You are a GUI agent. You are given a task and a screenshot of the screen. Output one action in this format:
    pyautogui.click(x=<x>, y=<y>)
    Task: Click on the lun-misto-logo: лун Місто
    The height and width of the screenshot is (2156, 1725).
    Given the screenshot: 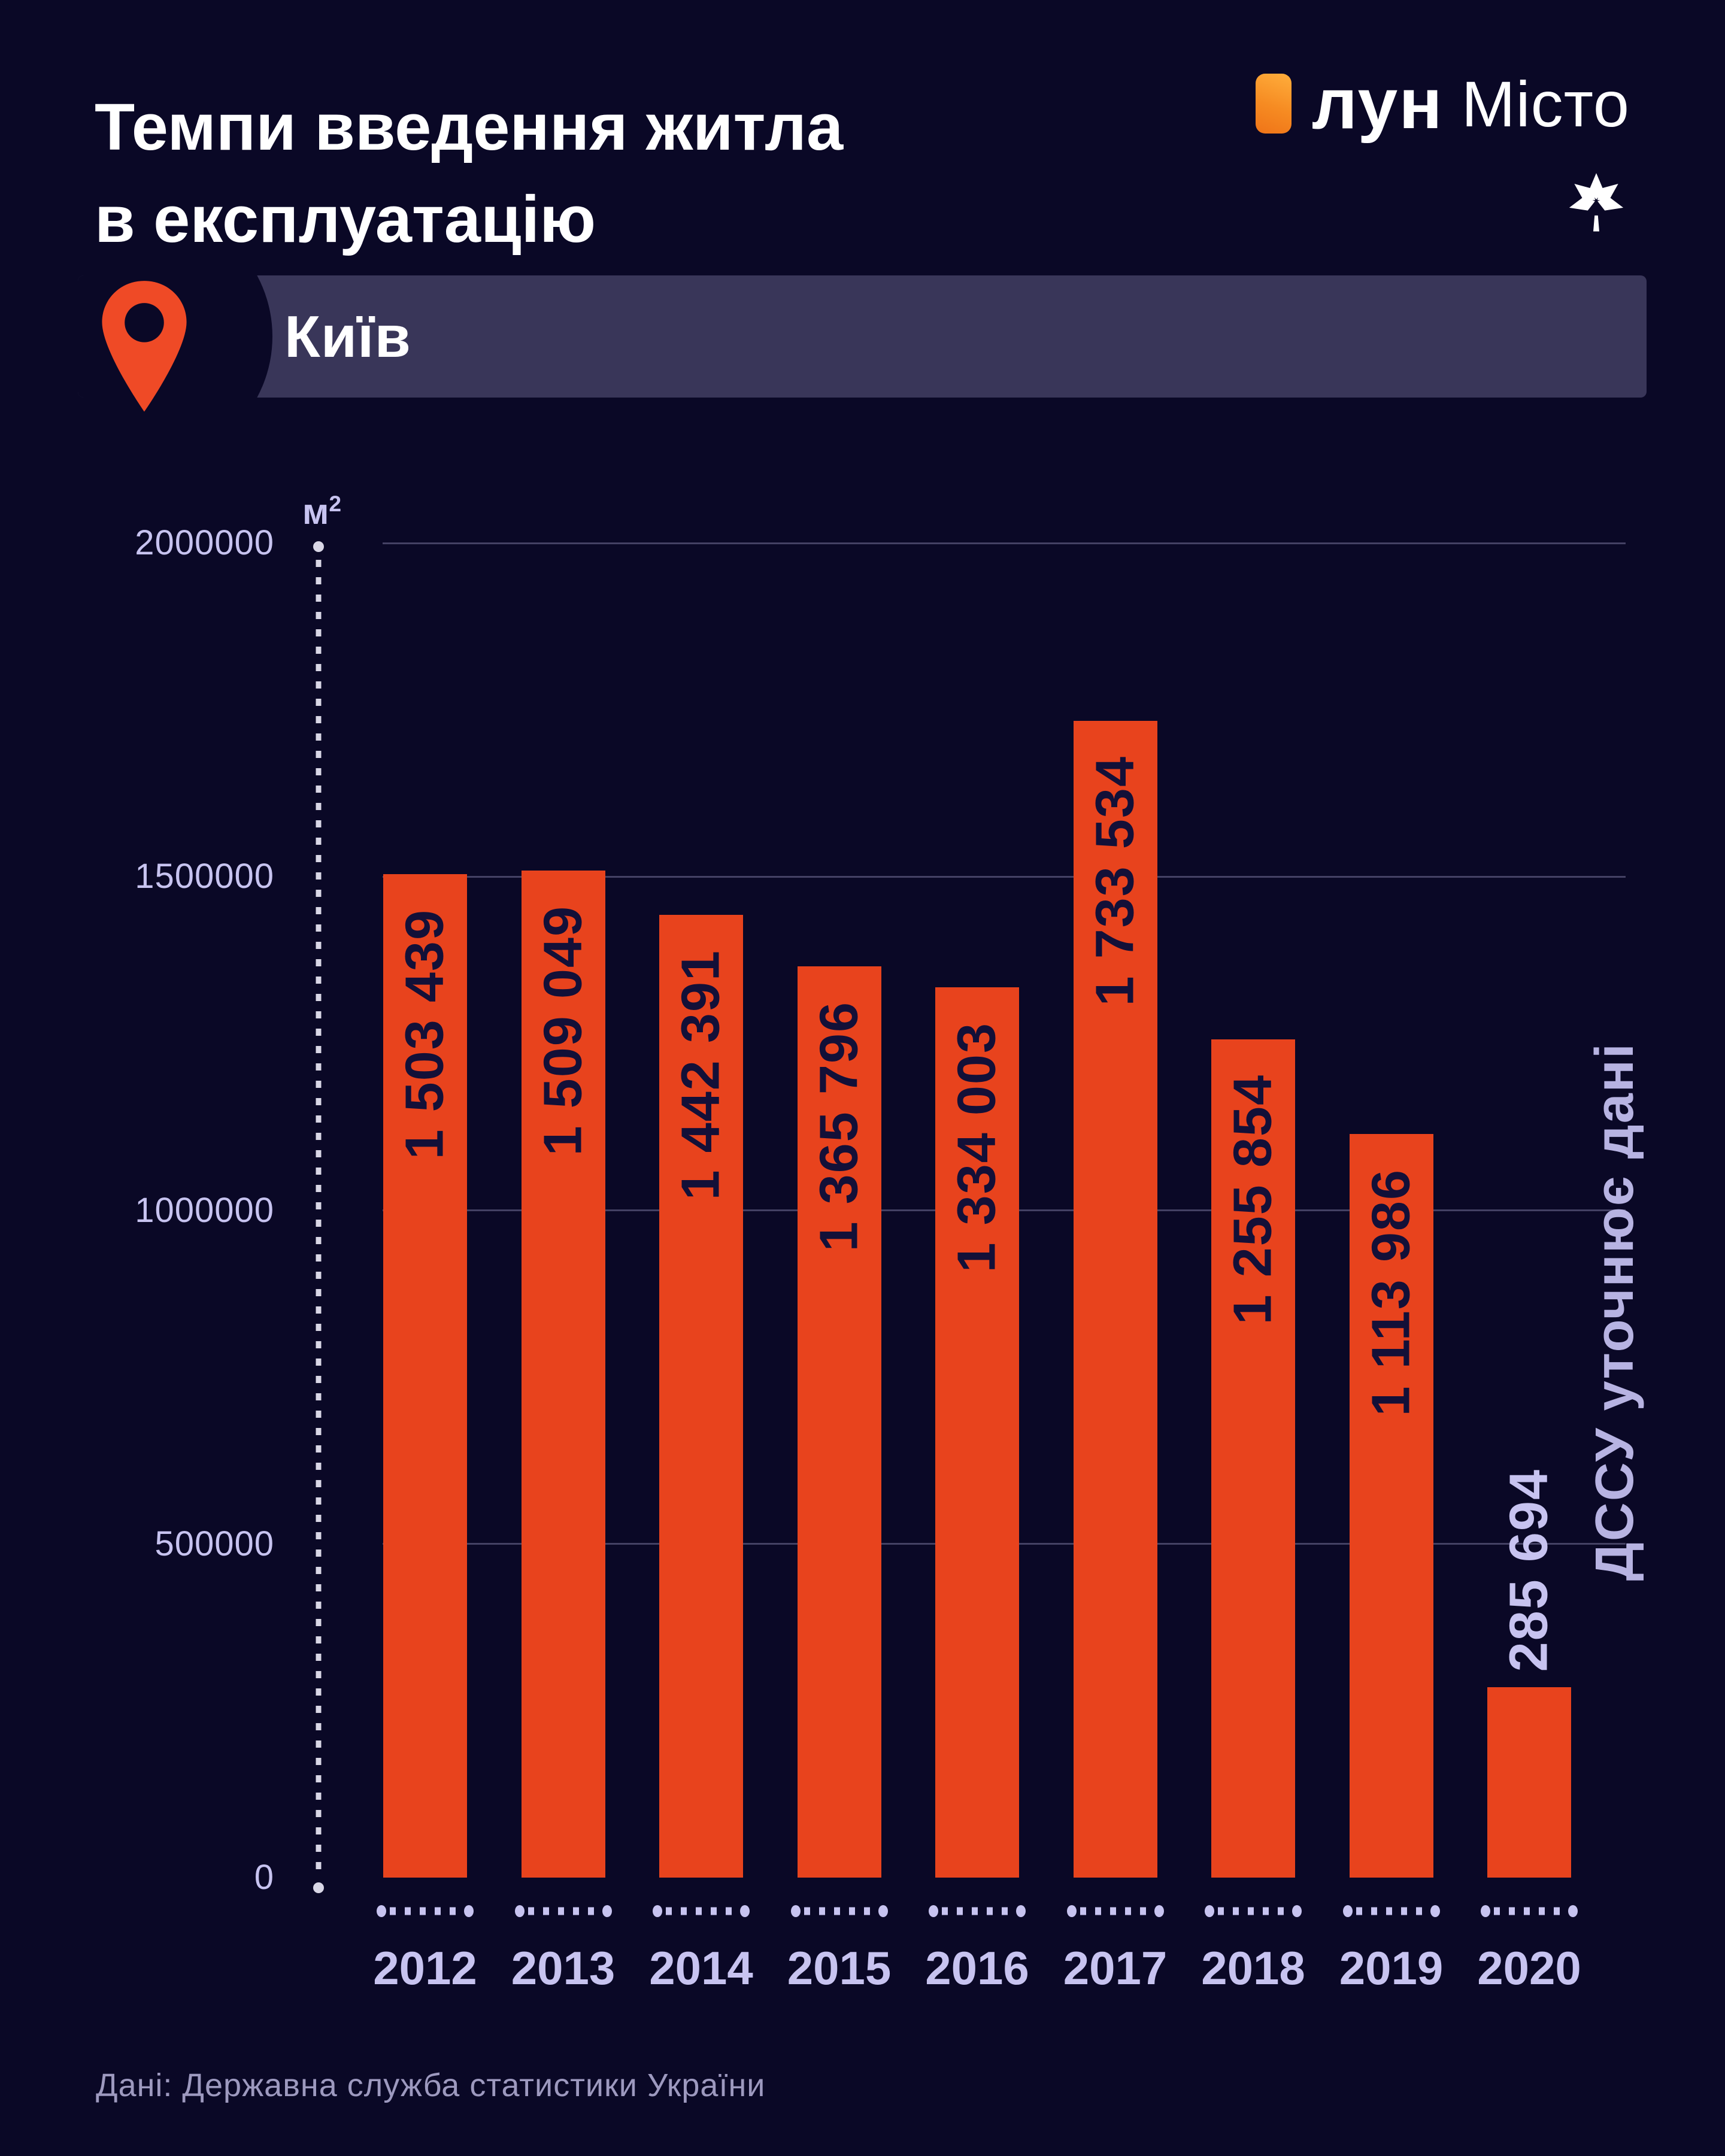 What is the action you would take?
    pyautogui.click(x=1443, y=103)
    